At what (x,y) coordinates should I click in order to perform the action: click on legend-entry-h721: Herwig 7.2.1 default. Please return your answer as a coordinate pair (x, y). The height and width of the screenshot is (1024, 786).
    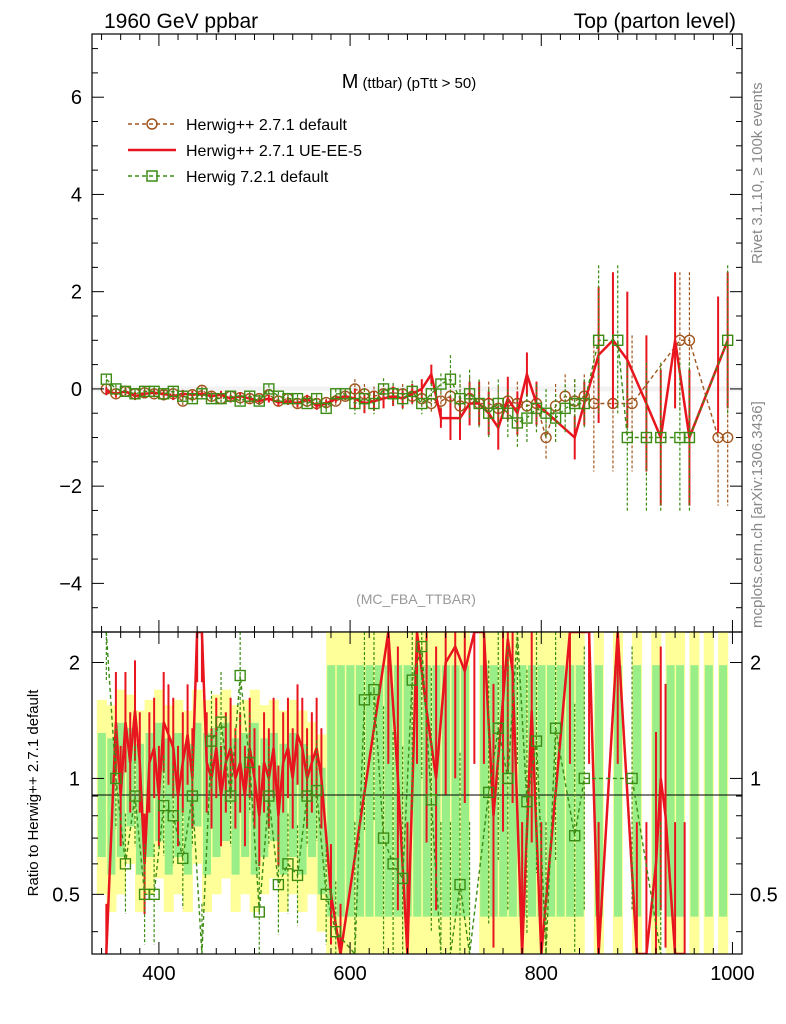
    Looking at the image, I should click on (228, 177).